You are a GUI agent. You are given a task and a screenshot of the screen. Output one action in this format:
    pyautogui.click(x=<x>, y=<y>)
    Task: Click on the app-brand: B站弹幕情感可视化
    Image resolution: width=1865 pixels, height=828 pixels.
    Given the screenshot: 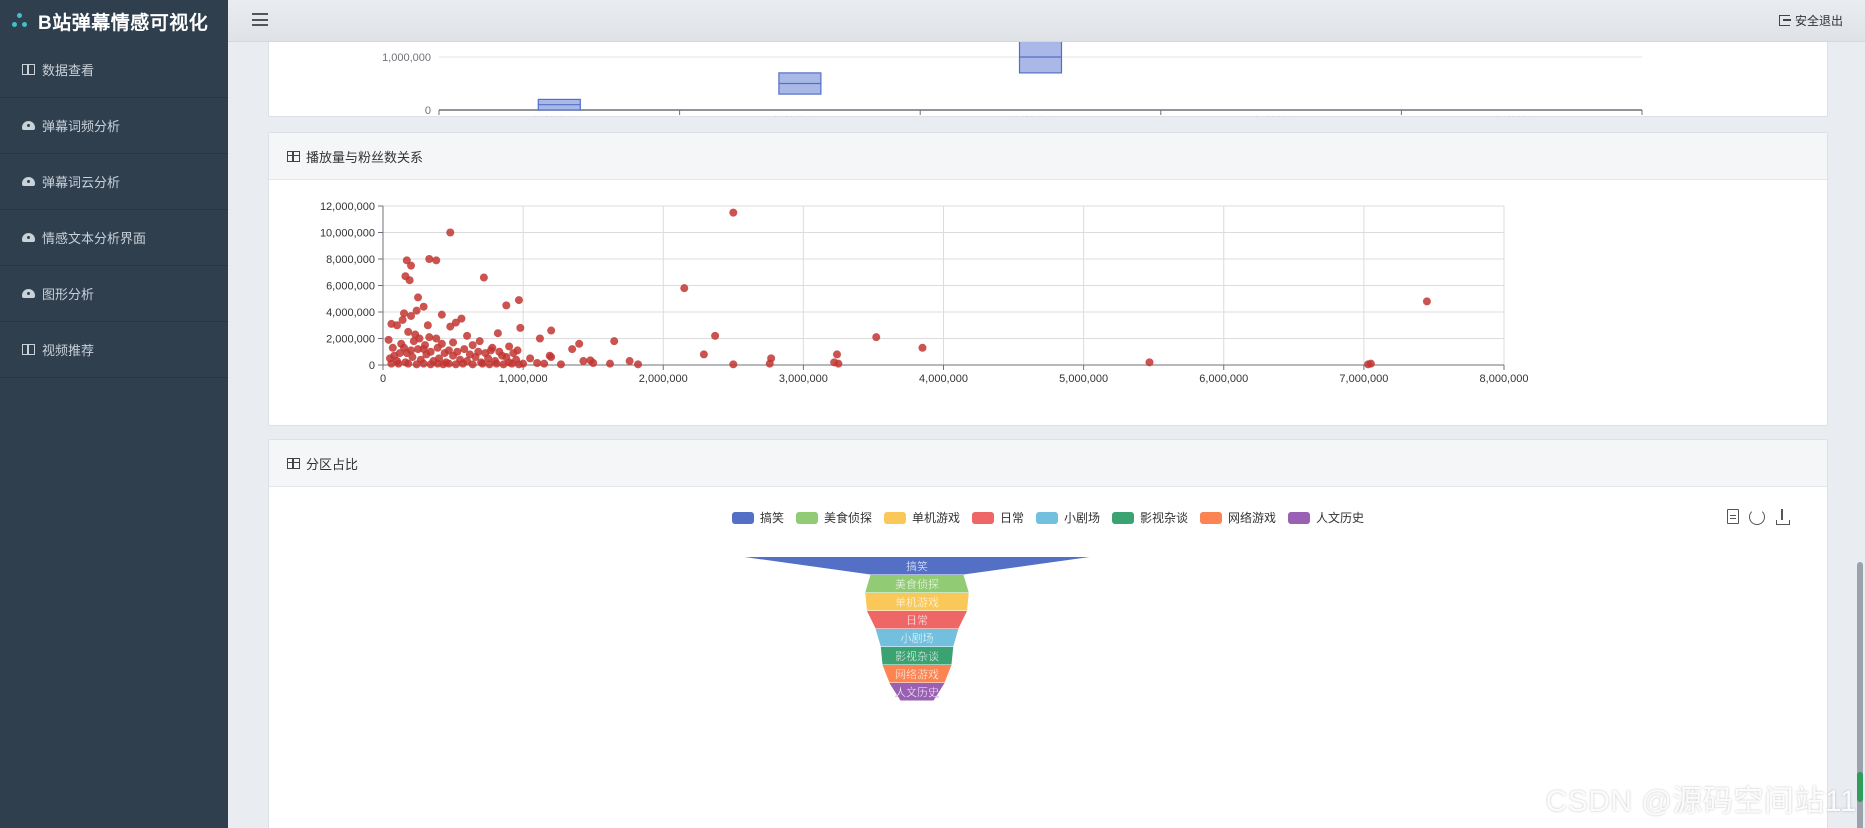 What is the action you would take?
    pyautogui.click(x=114, y=21)
    